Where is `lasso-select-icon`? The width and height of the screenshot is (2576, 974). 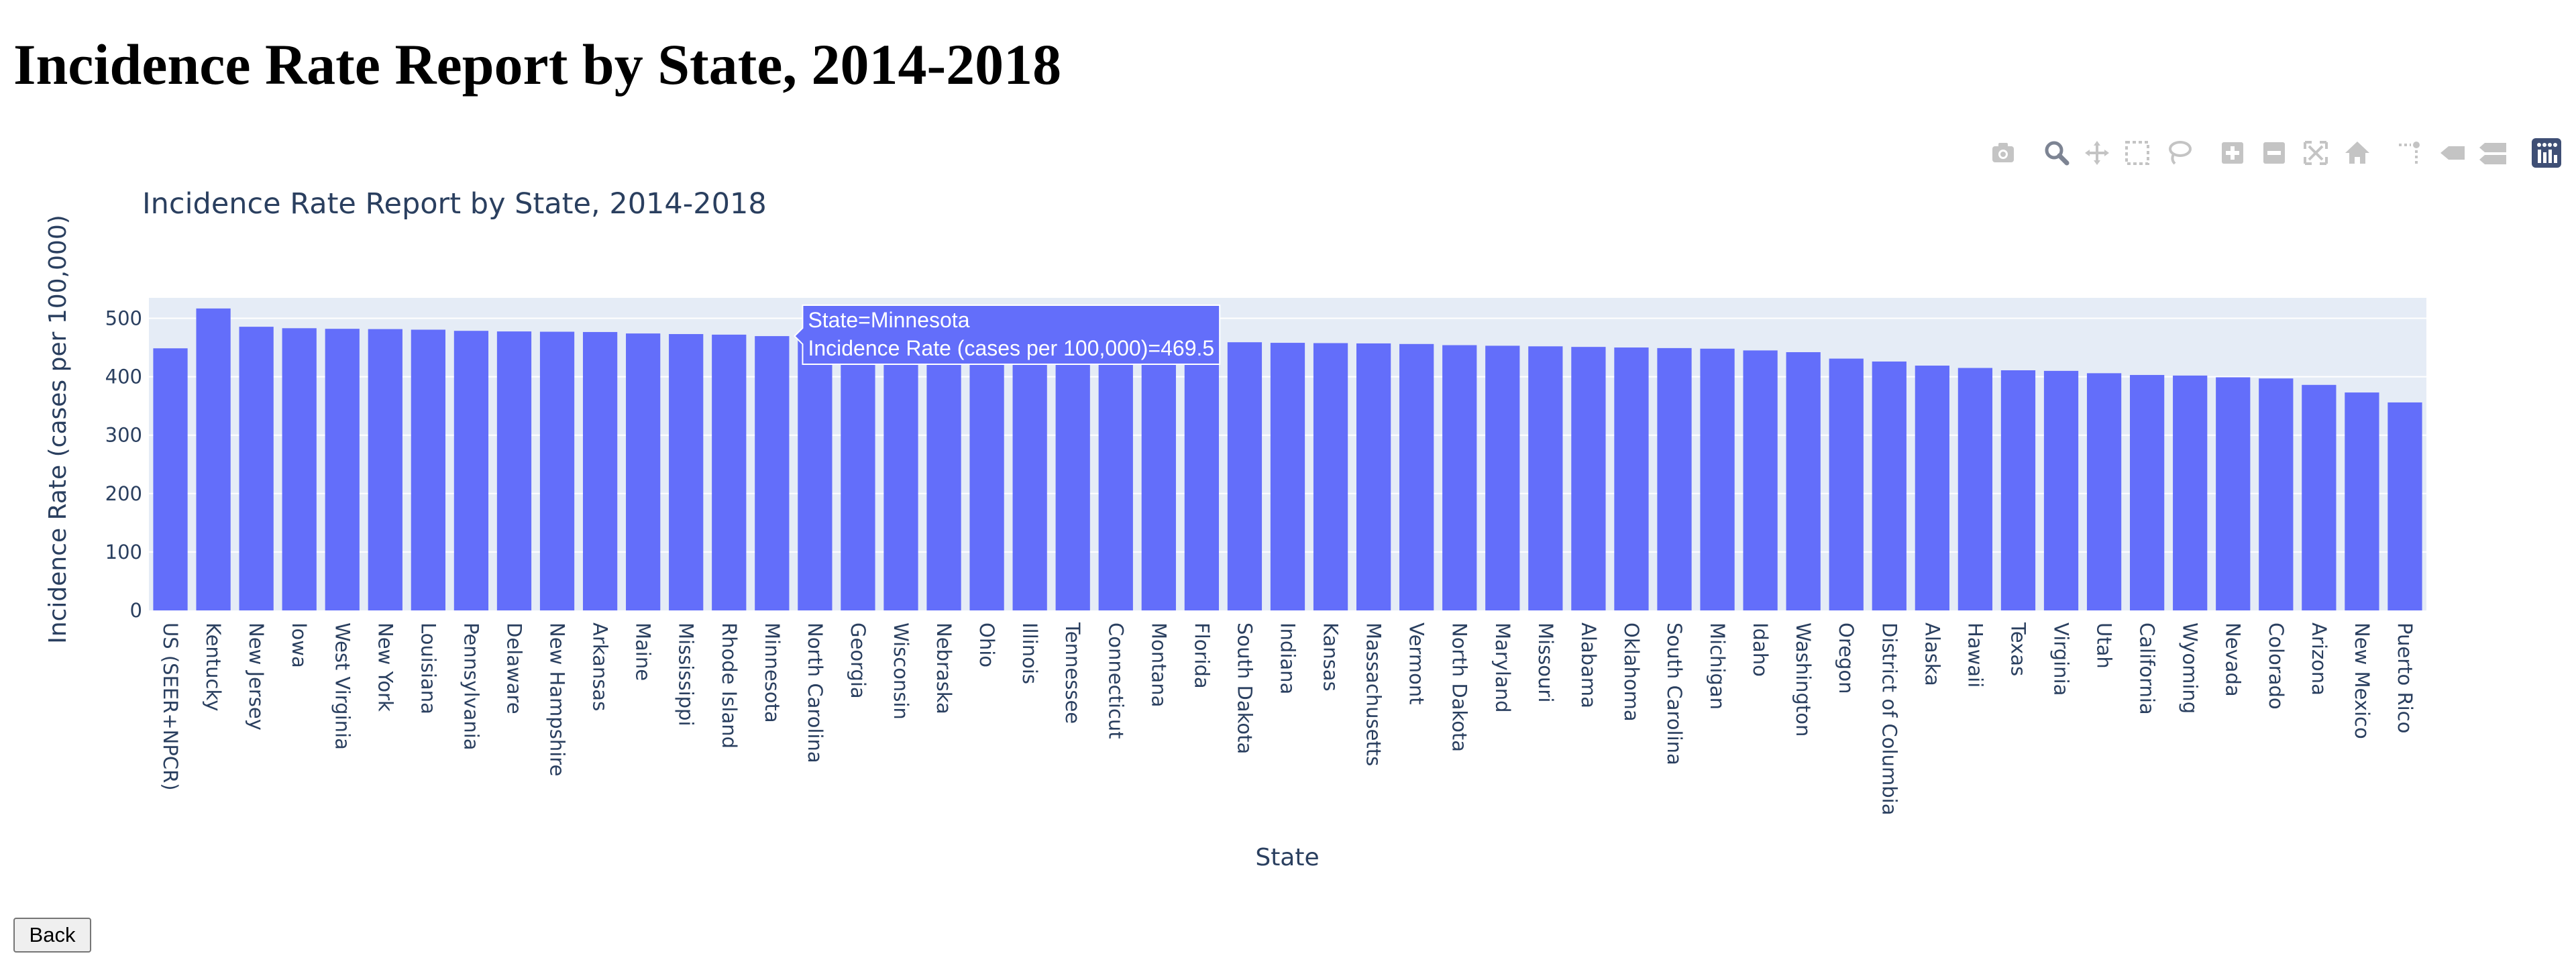
lasso-select-icon is located at coordinates (2180, 153).